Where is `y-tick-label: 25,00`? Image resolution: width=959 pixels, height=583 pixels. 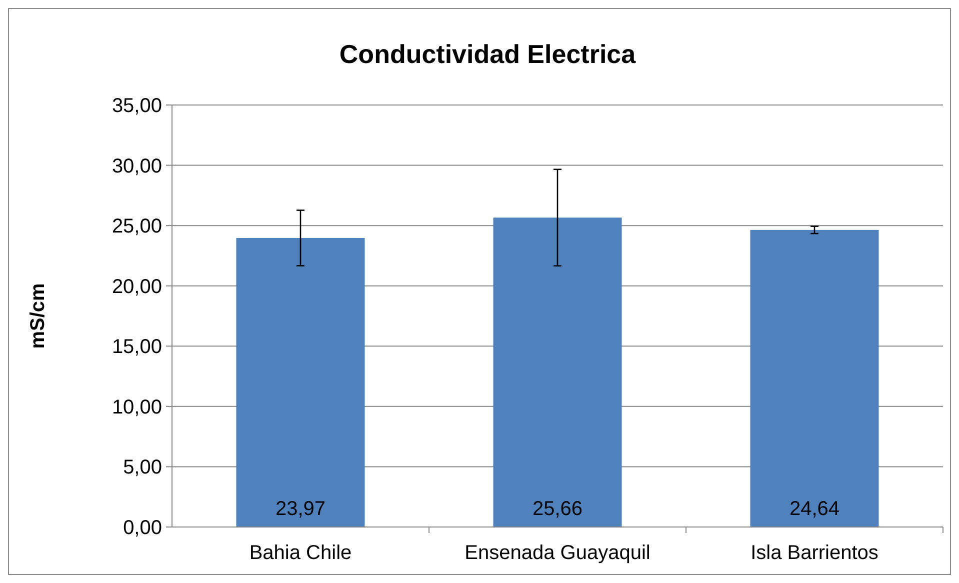 y-tick-label: 25,00 is located at coordinates (137, 227).